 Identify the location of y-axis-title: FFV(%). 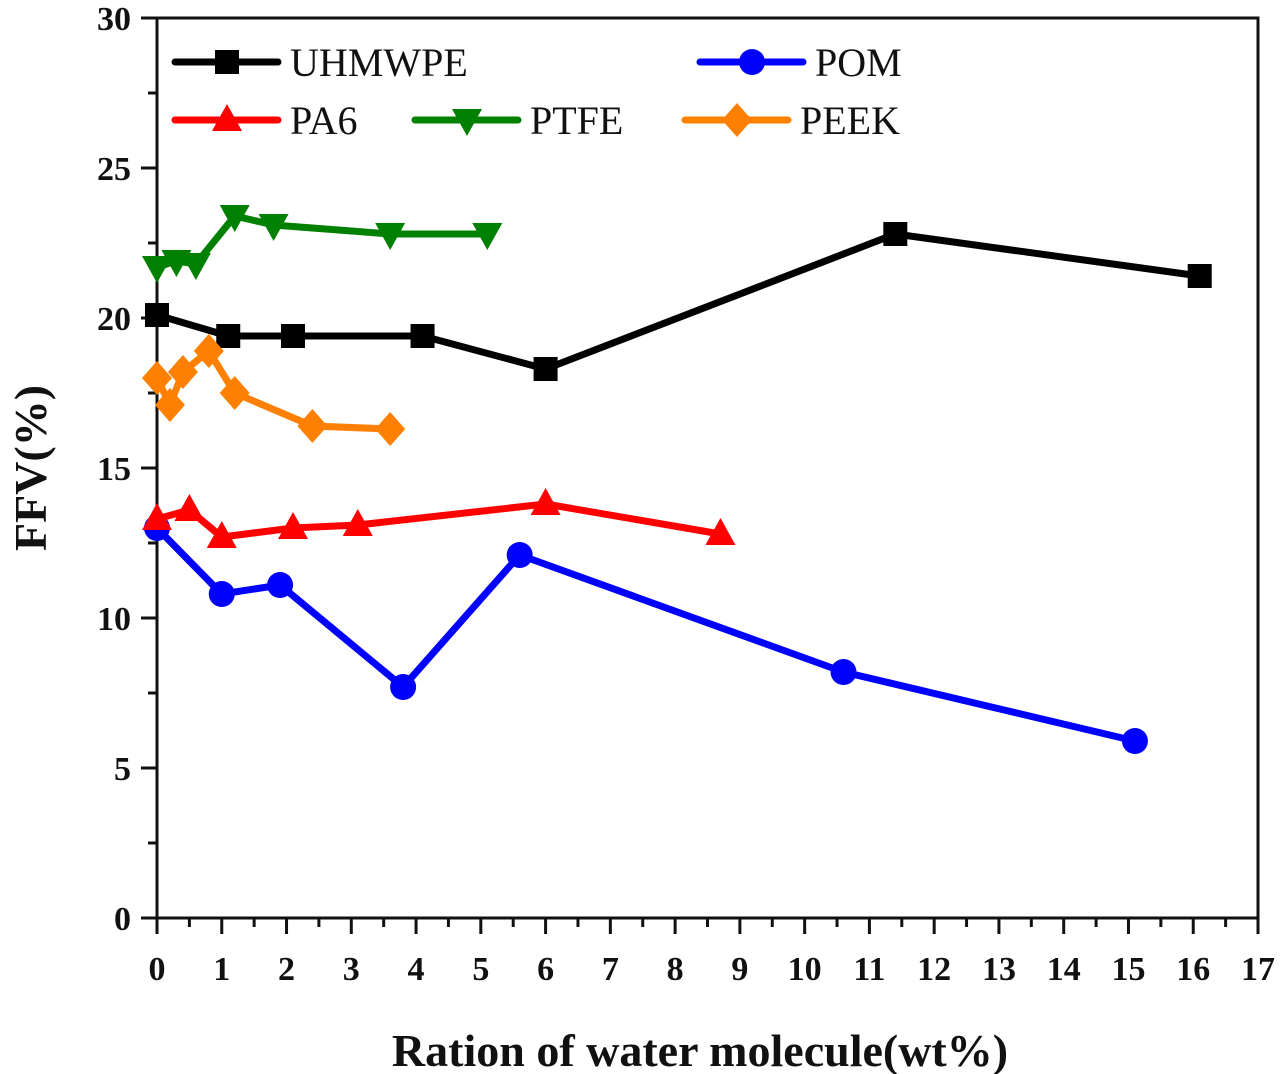
(30, 468).